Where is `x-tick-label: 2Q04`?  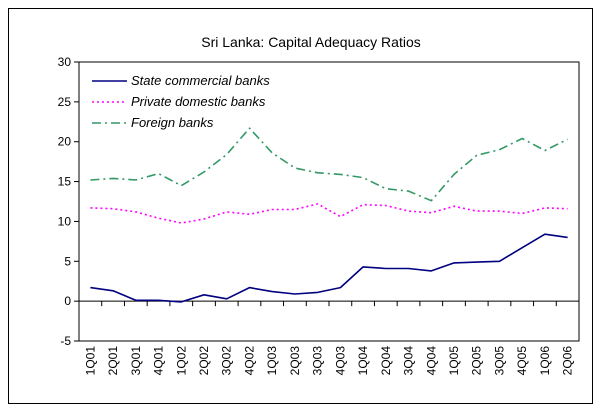 x-tick-label: 2Q04 is located at coordinates (386, 361).